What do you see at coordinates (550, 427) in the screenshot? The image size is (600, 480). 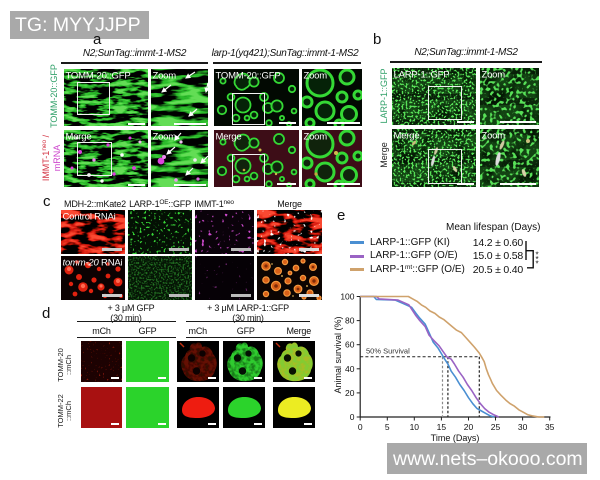 I see `svg-text: 35` at bounding box center [550, 427].